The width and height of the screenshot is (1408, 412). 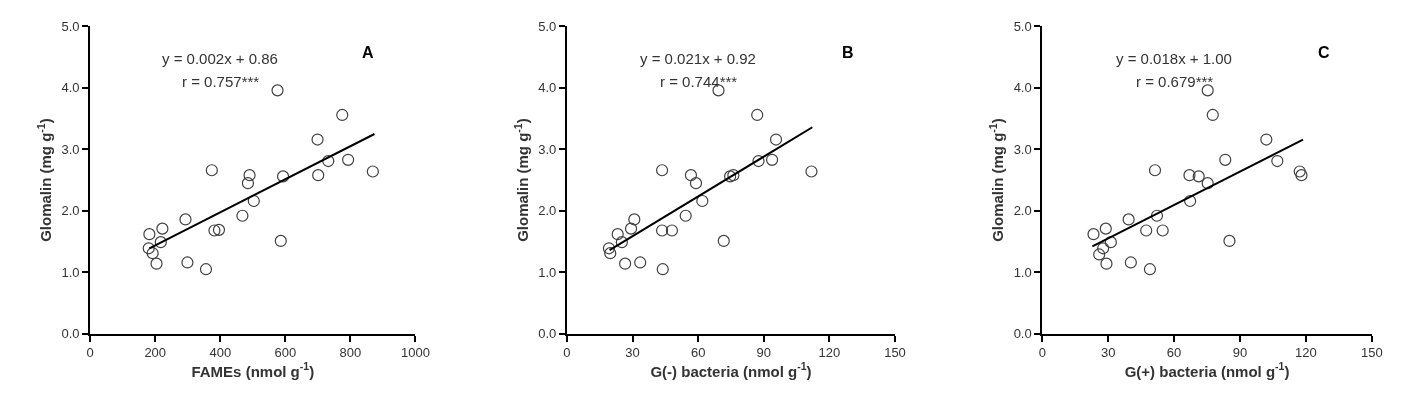 I want to click on annotation: y = 0.021x + 0.92, so click(x=698, y=58).